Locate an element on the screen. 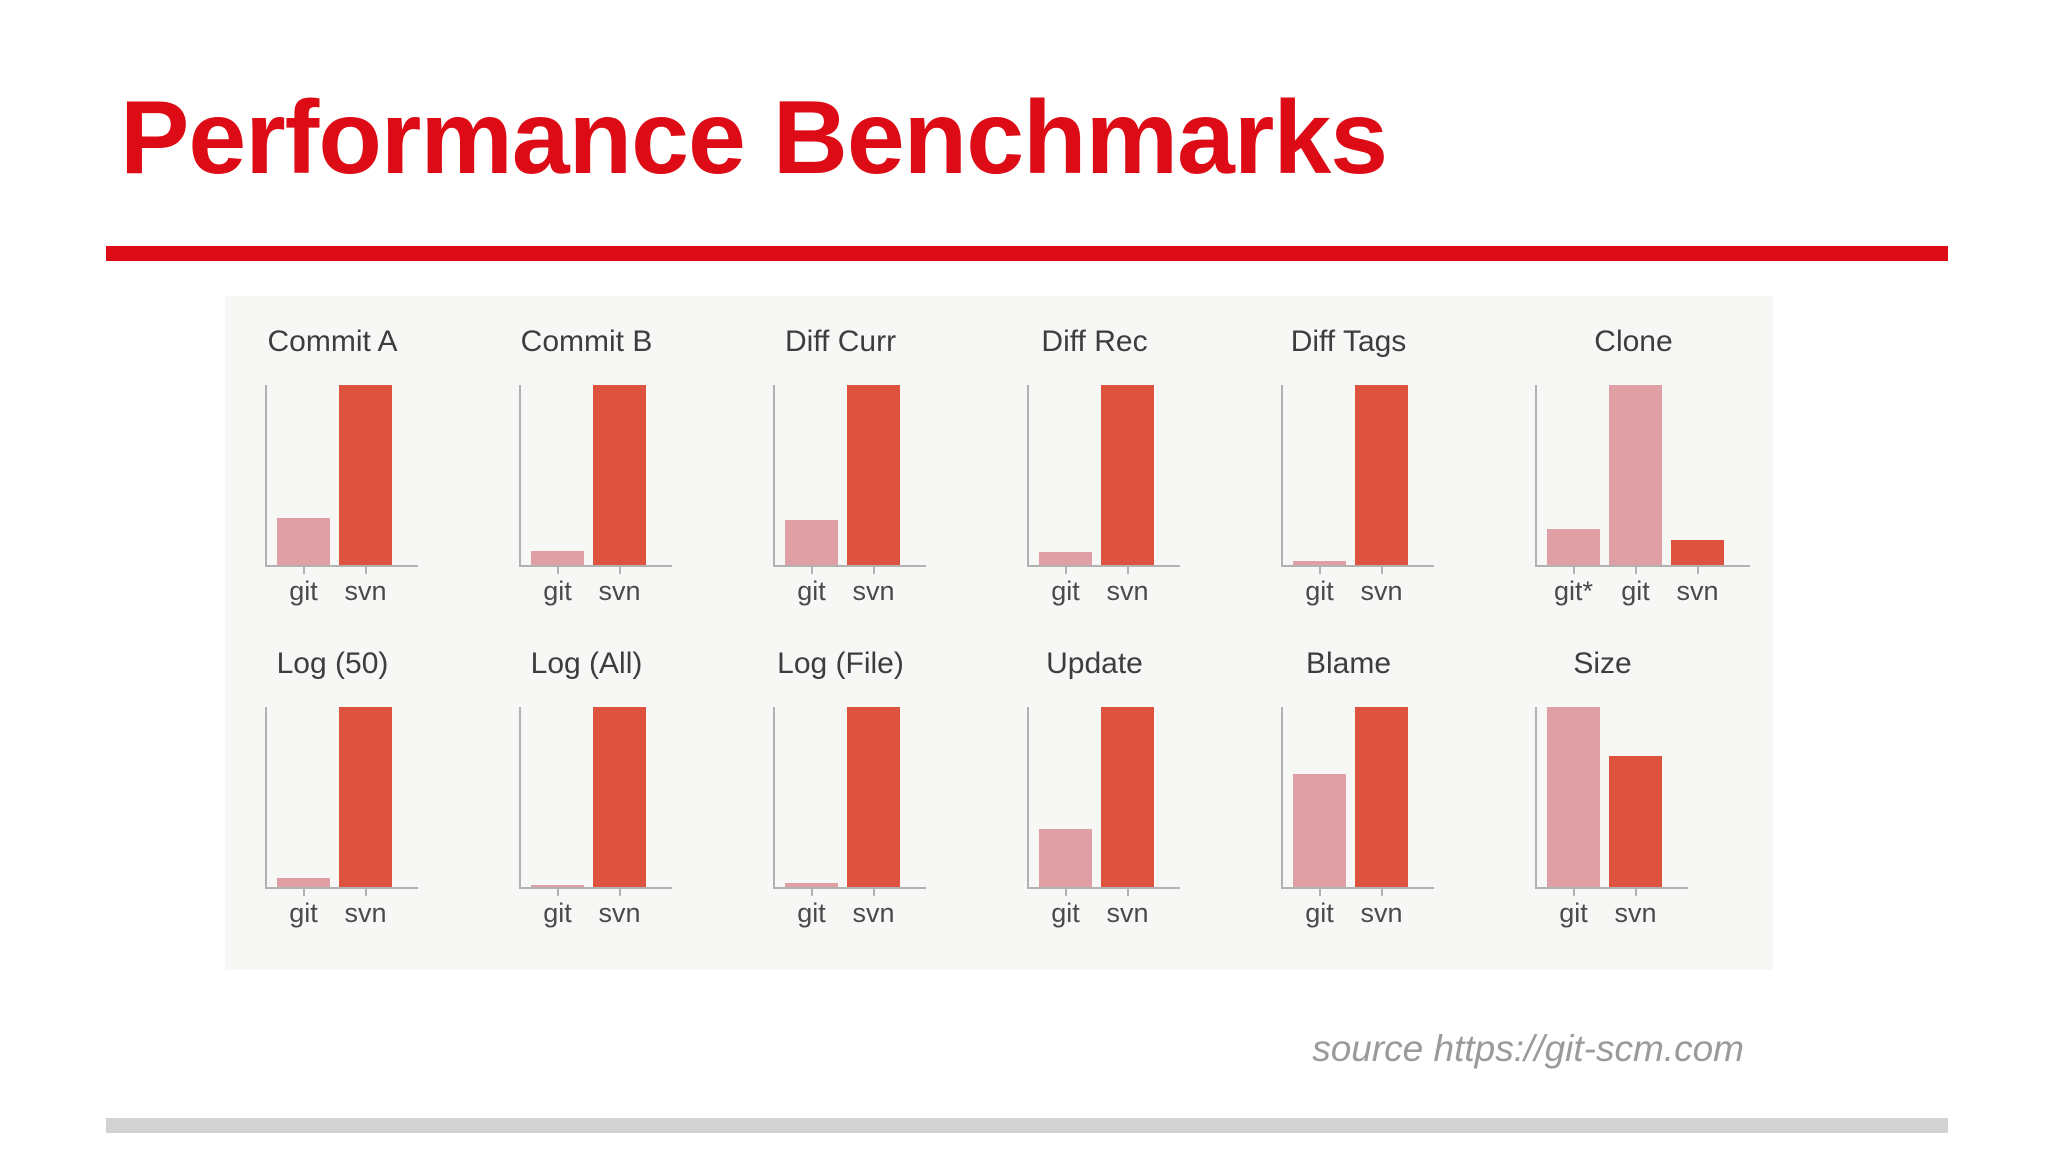 The width and height of the screenshot is (2048, 1152). benchmark-chart: Diff Tags git svn is located at coordinates (1386, 474).